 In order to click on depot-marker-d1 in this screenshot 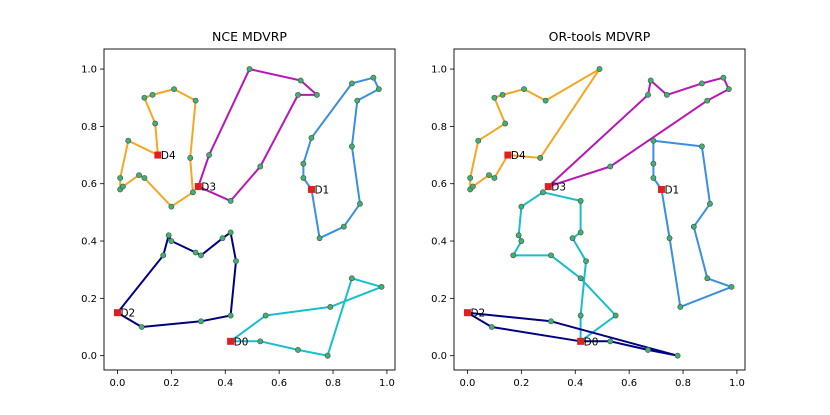, I will do `click(311, 189)`.